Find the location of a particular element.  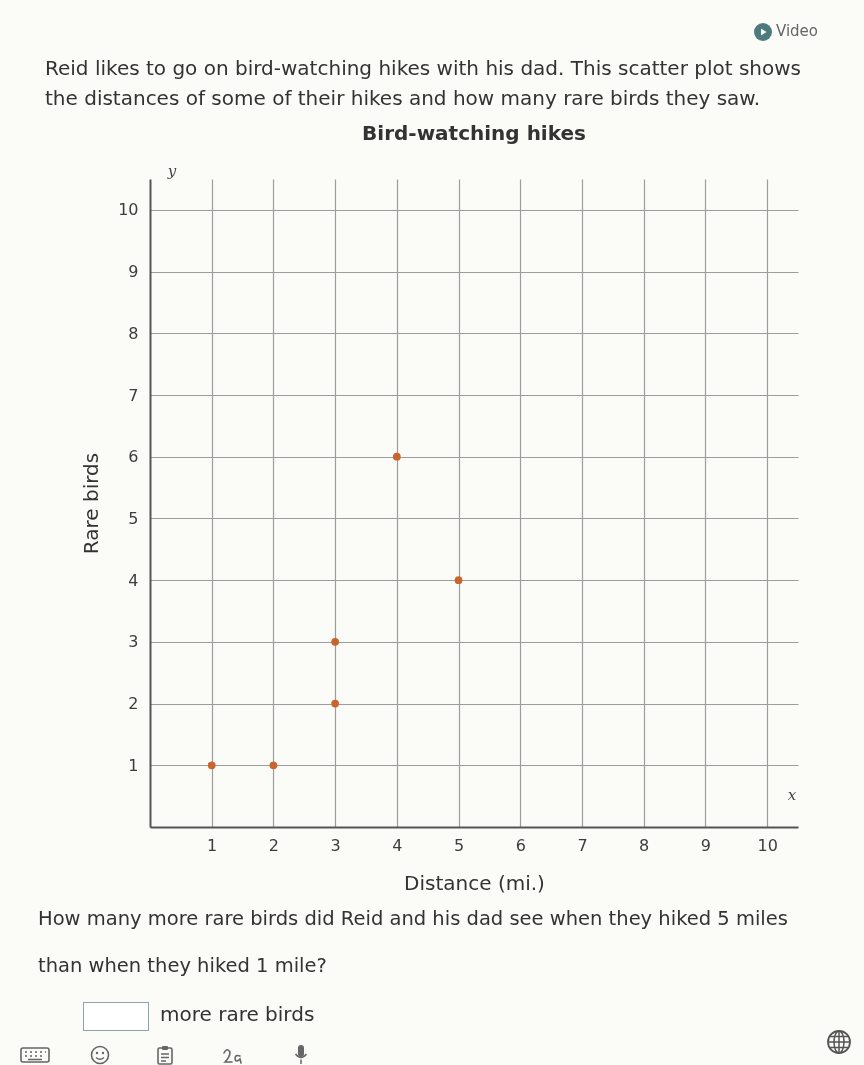

y-tick-label: 9 is located at coordinates (133, 272).